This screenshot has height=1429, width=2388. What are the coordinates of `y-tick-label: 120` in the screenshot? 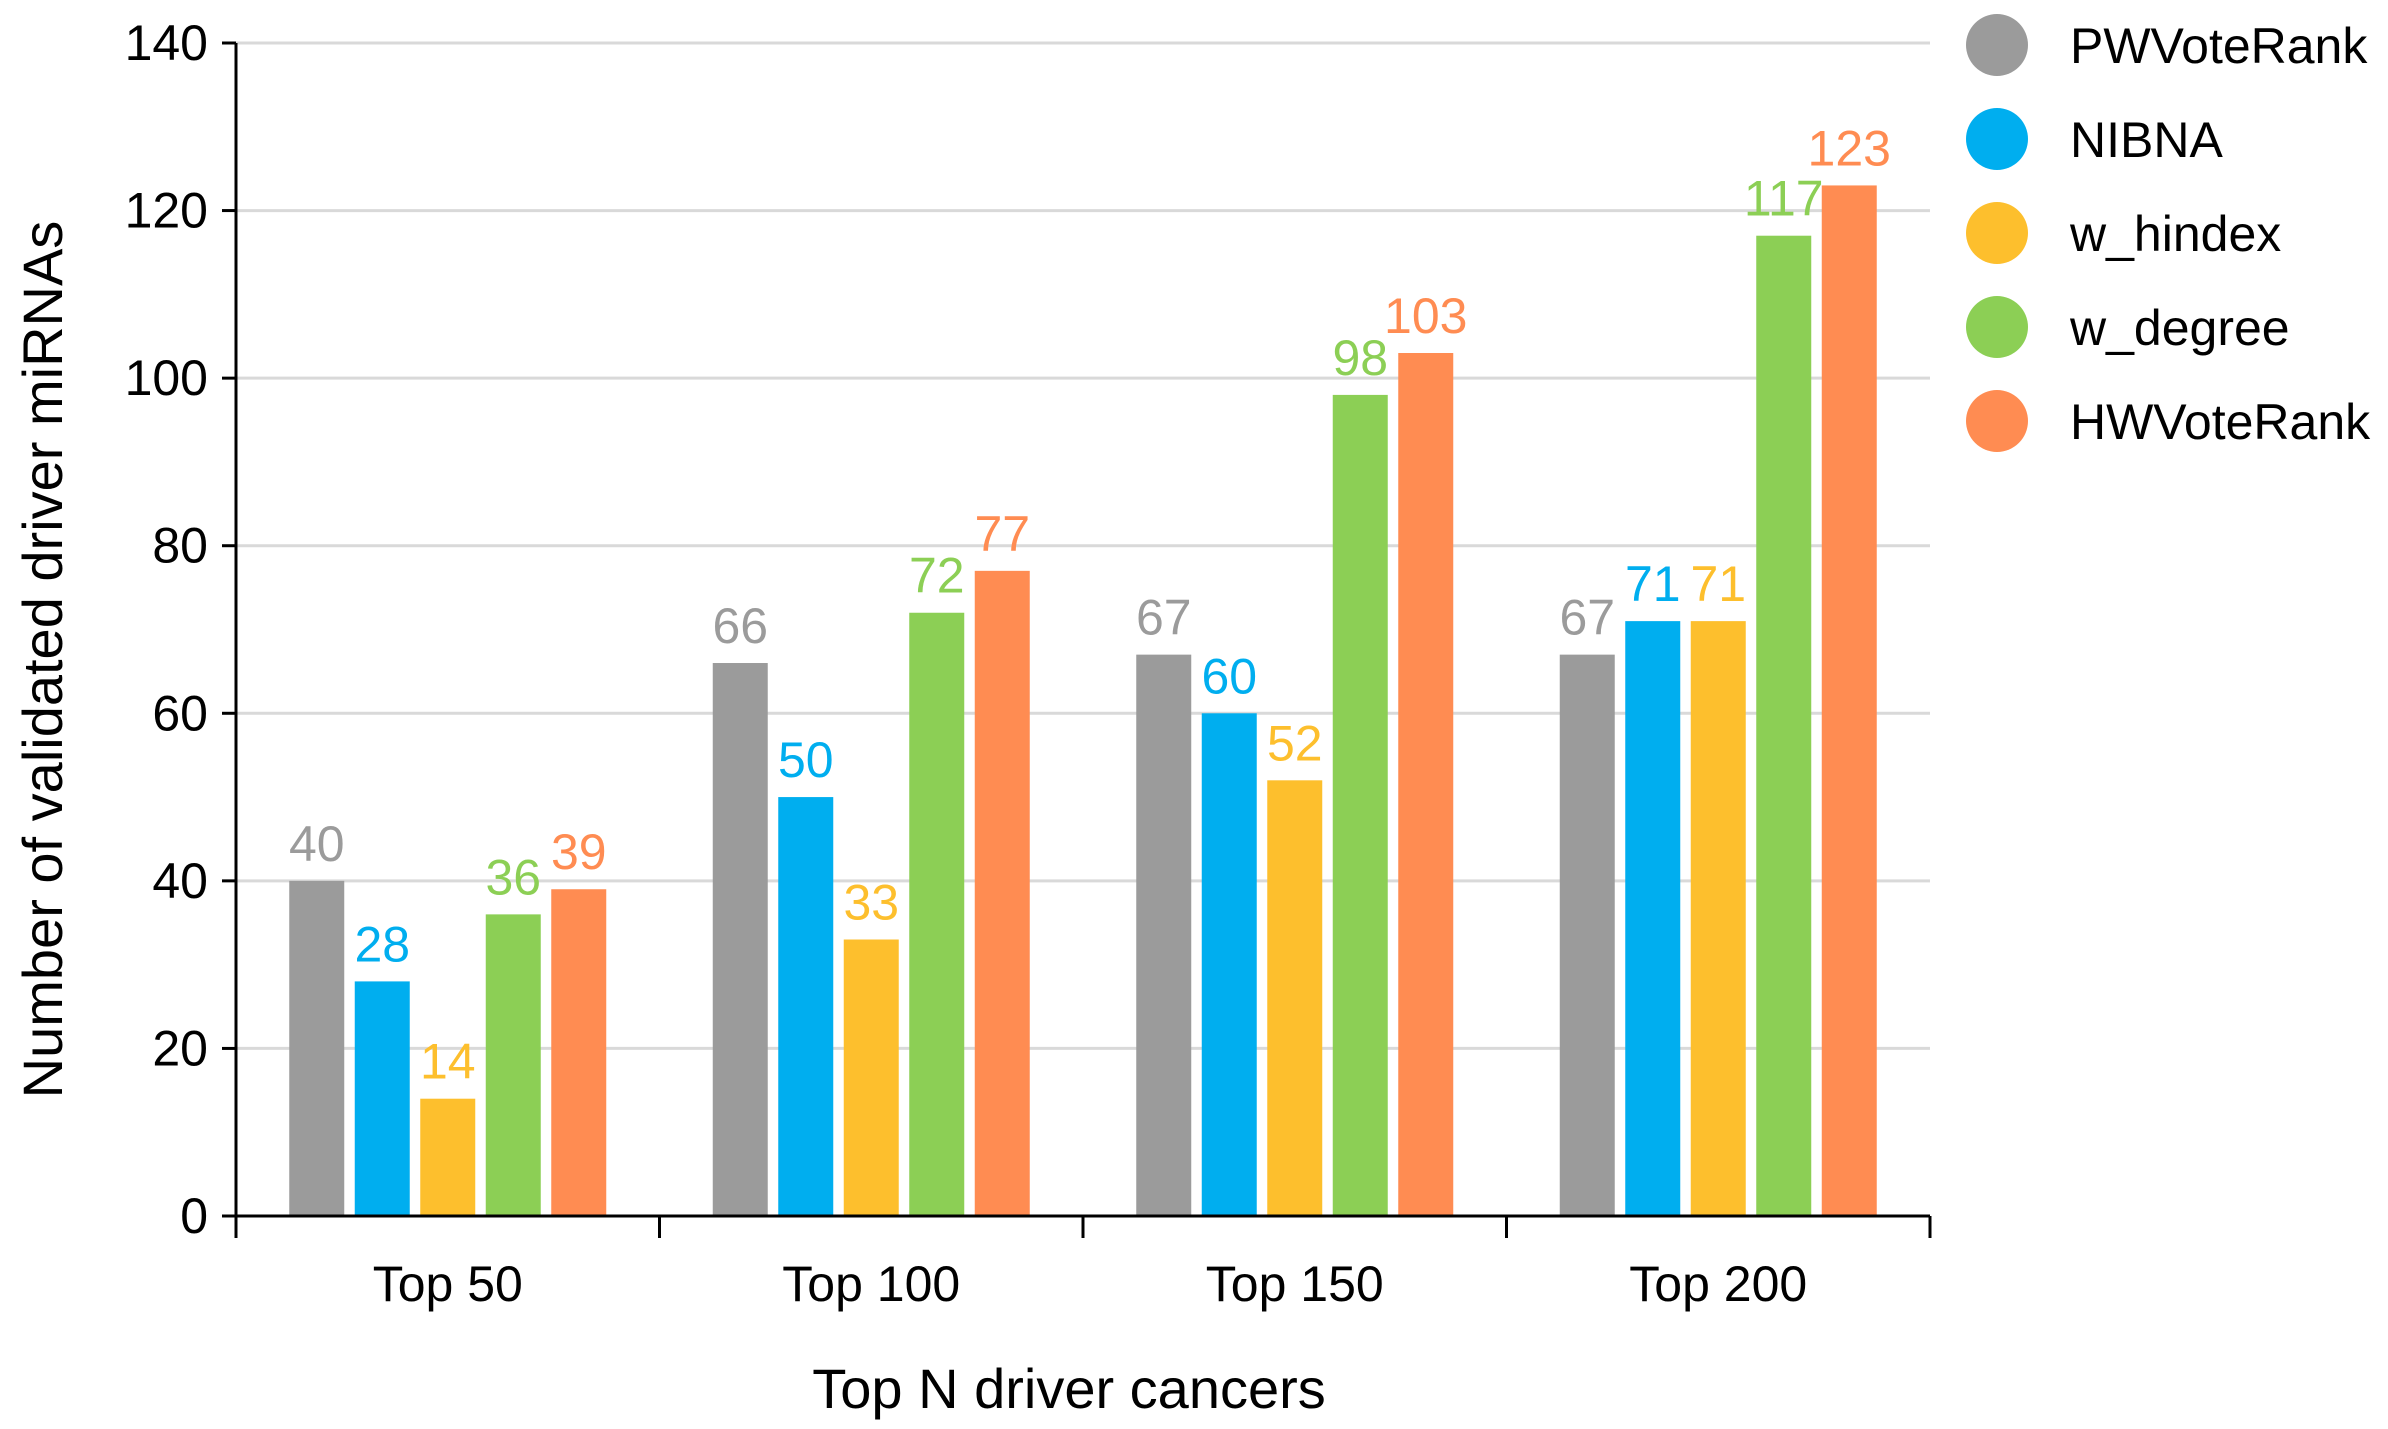 It's located at (166, 211).